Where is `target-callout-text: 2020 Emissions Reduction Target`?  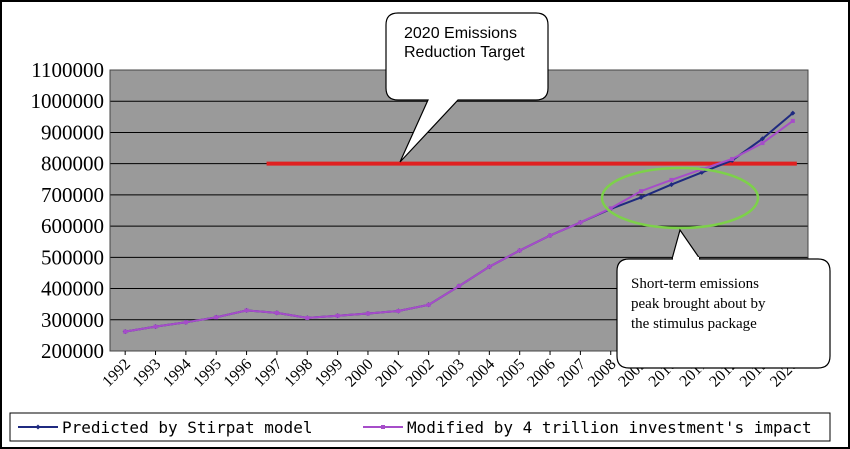 target-callout-text: 2020 Emissions Reduction Target is located at coordinates (464, 43).